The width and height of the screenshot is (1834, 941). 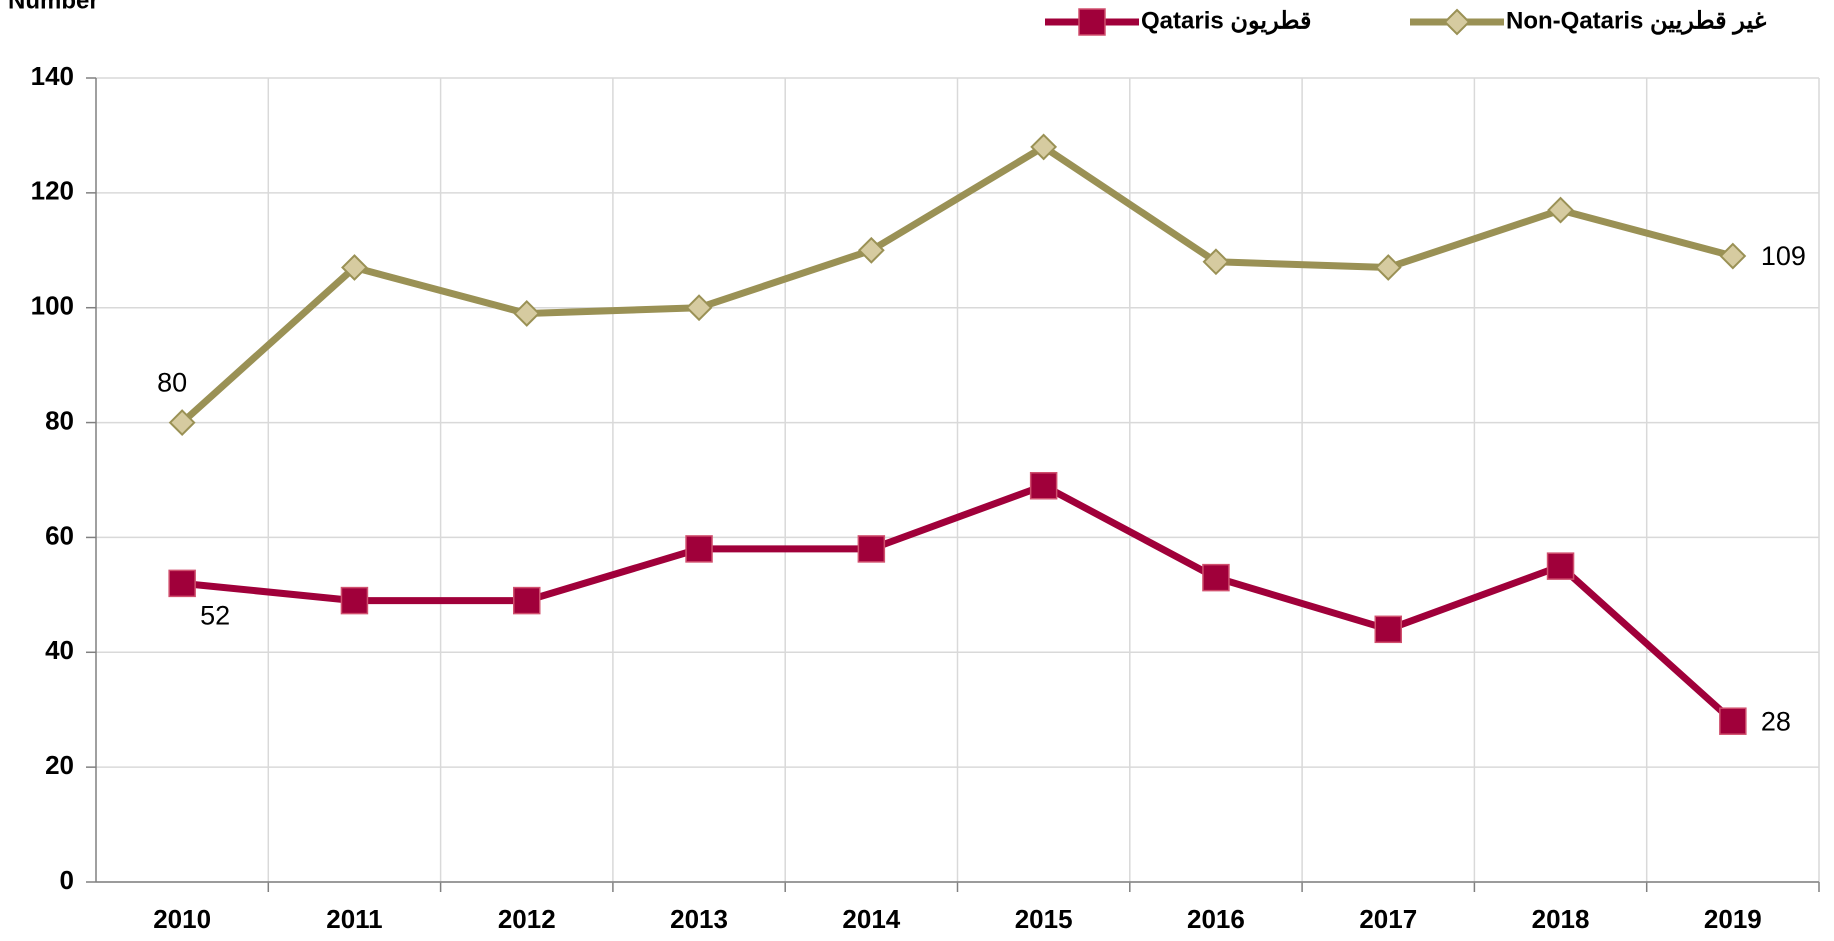 I want to click on y-tick-label: 20, so click(x=59, y=765).